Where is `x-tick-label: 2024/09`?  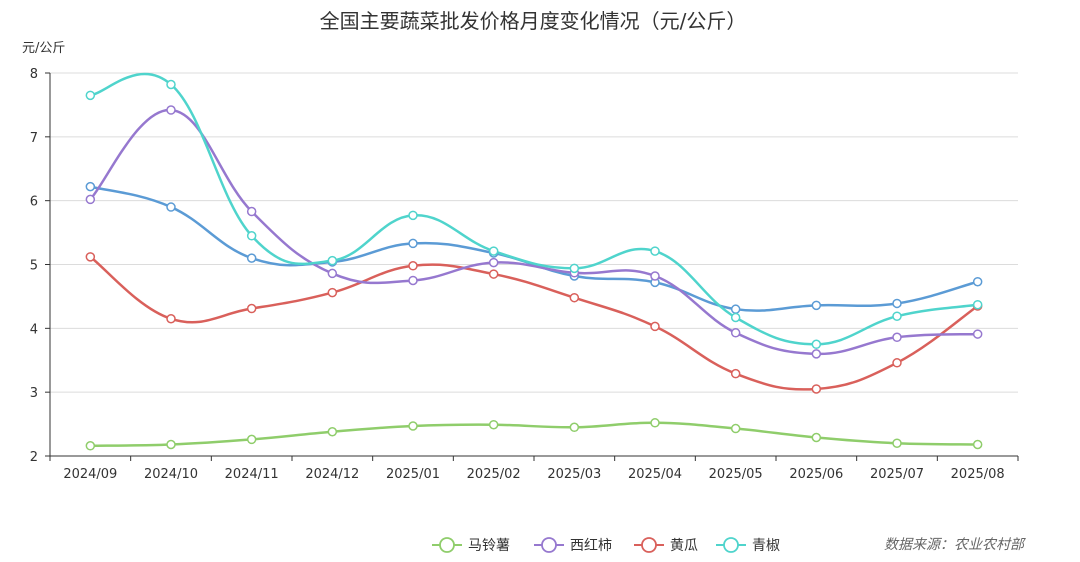 x-tick-label: 2024/09 is located at coordinates (90, 474).